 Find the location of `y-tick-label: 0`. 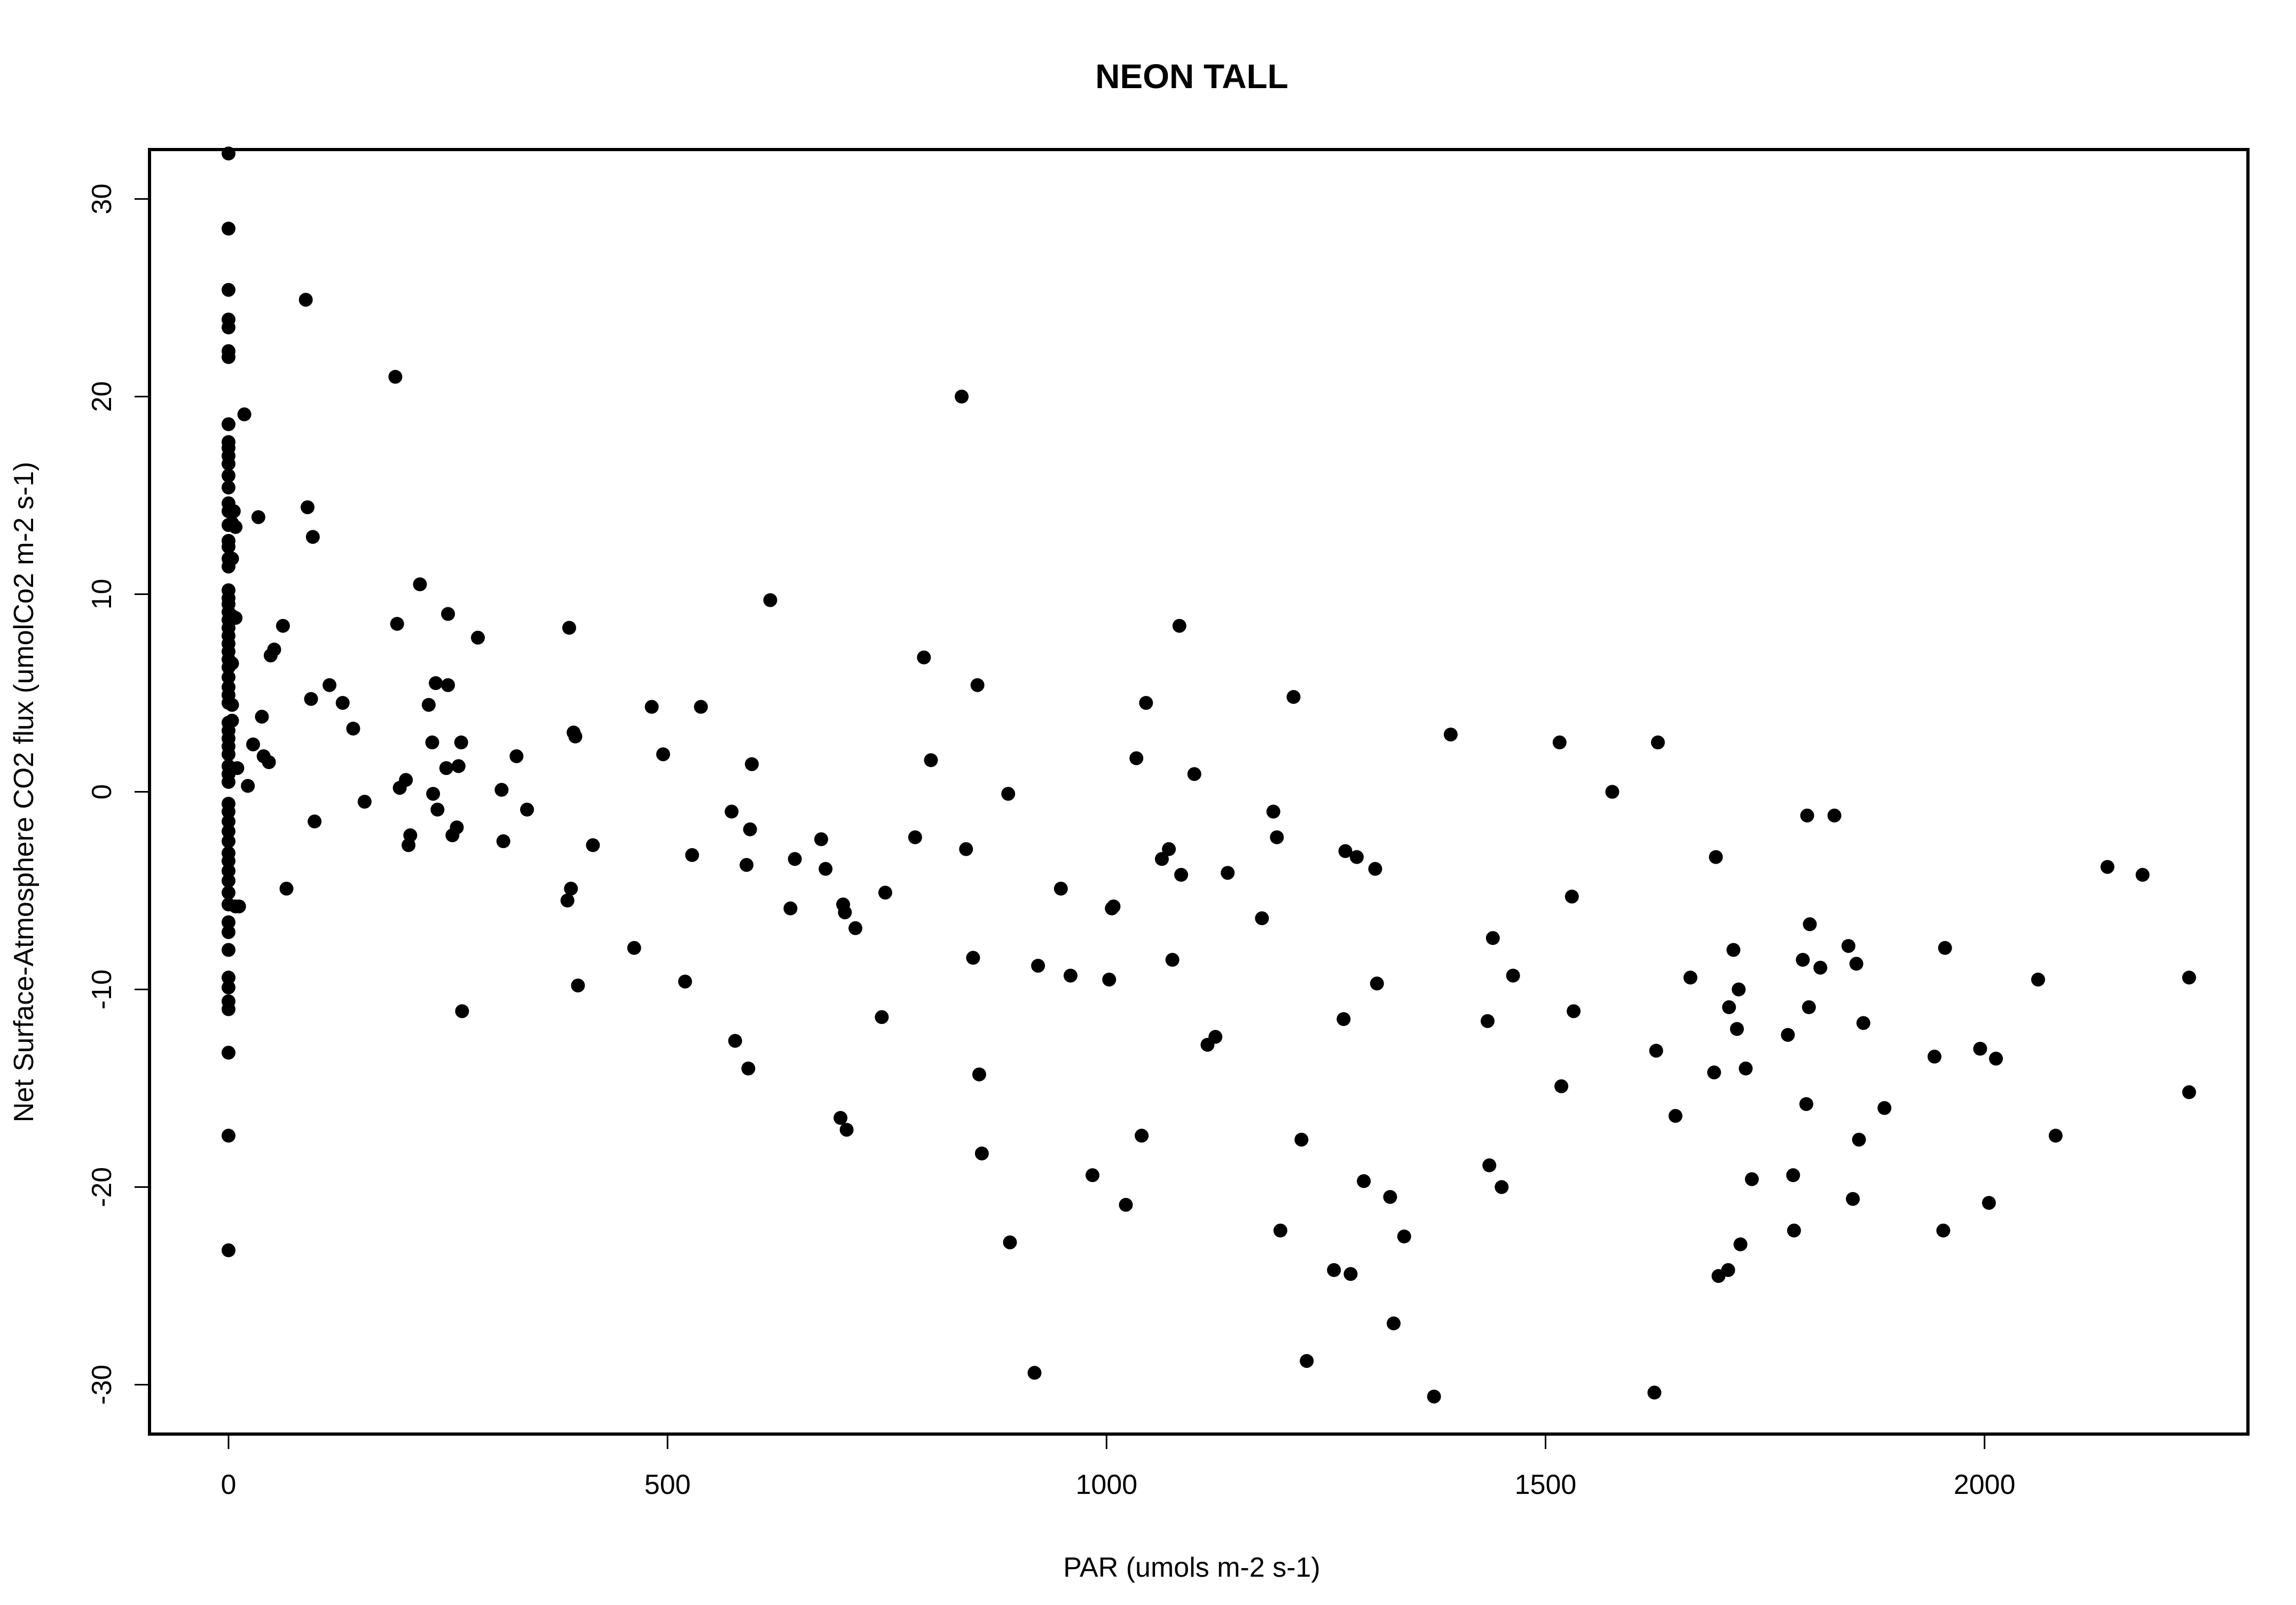

y-tick-label: 0 is located at coordinates (102, 792).